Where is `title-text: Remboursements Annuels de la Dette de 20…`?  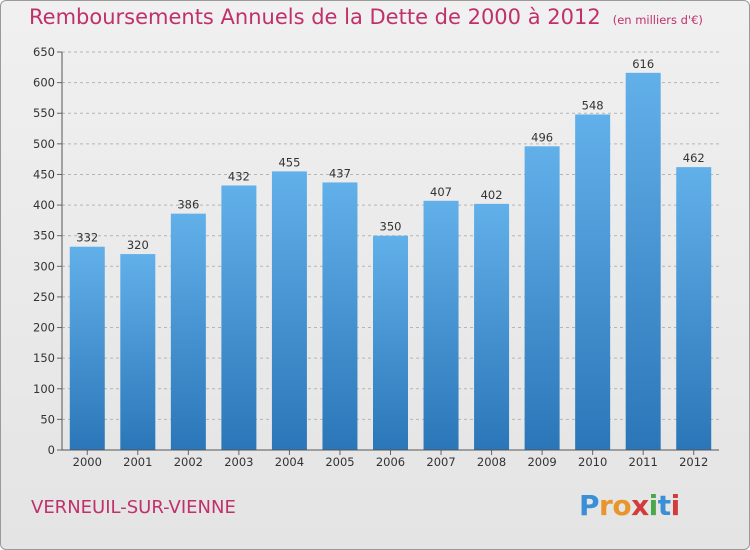
title-text: Remboursements Annuels de la Dette de 20… is located at coordinates (315, 17).